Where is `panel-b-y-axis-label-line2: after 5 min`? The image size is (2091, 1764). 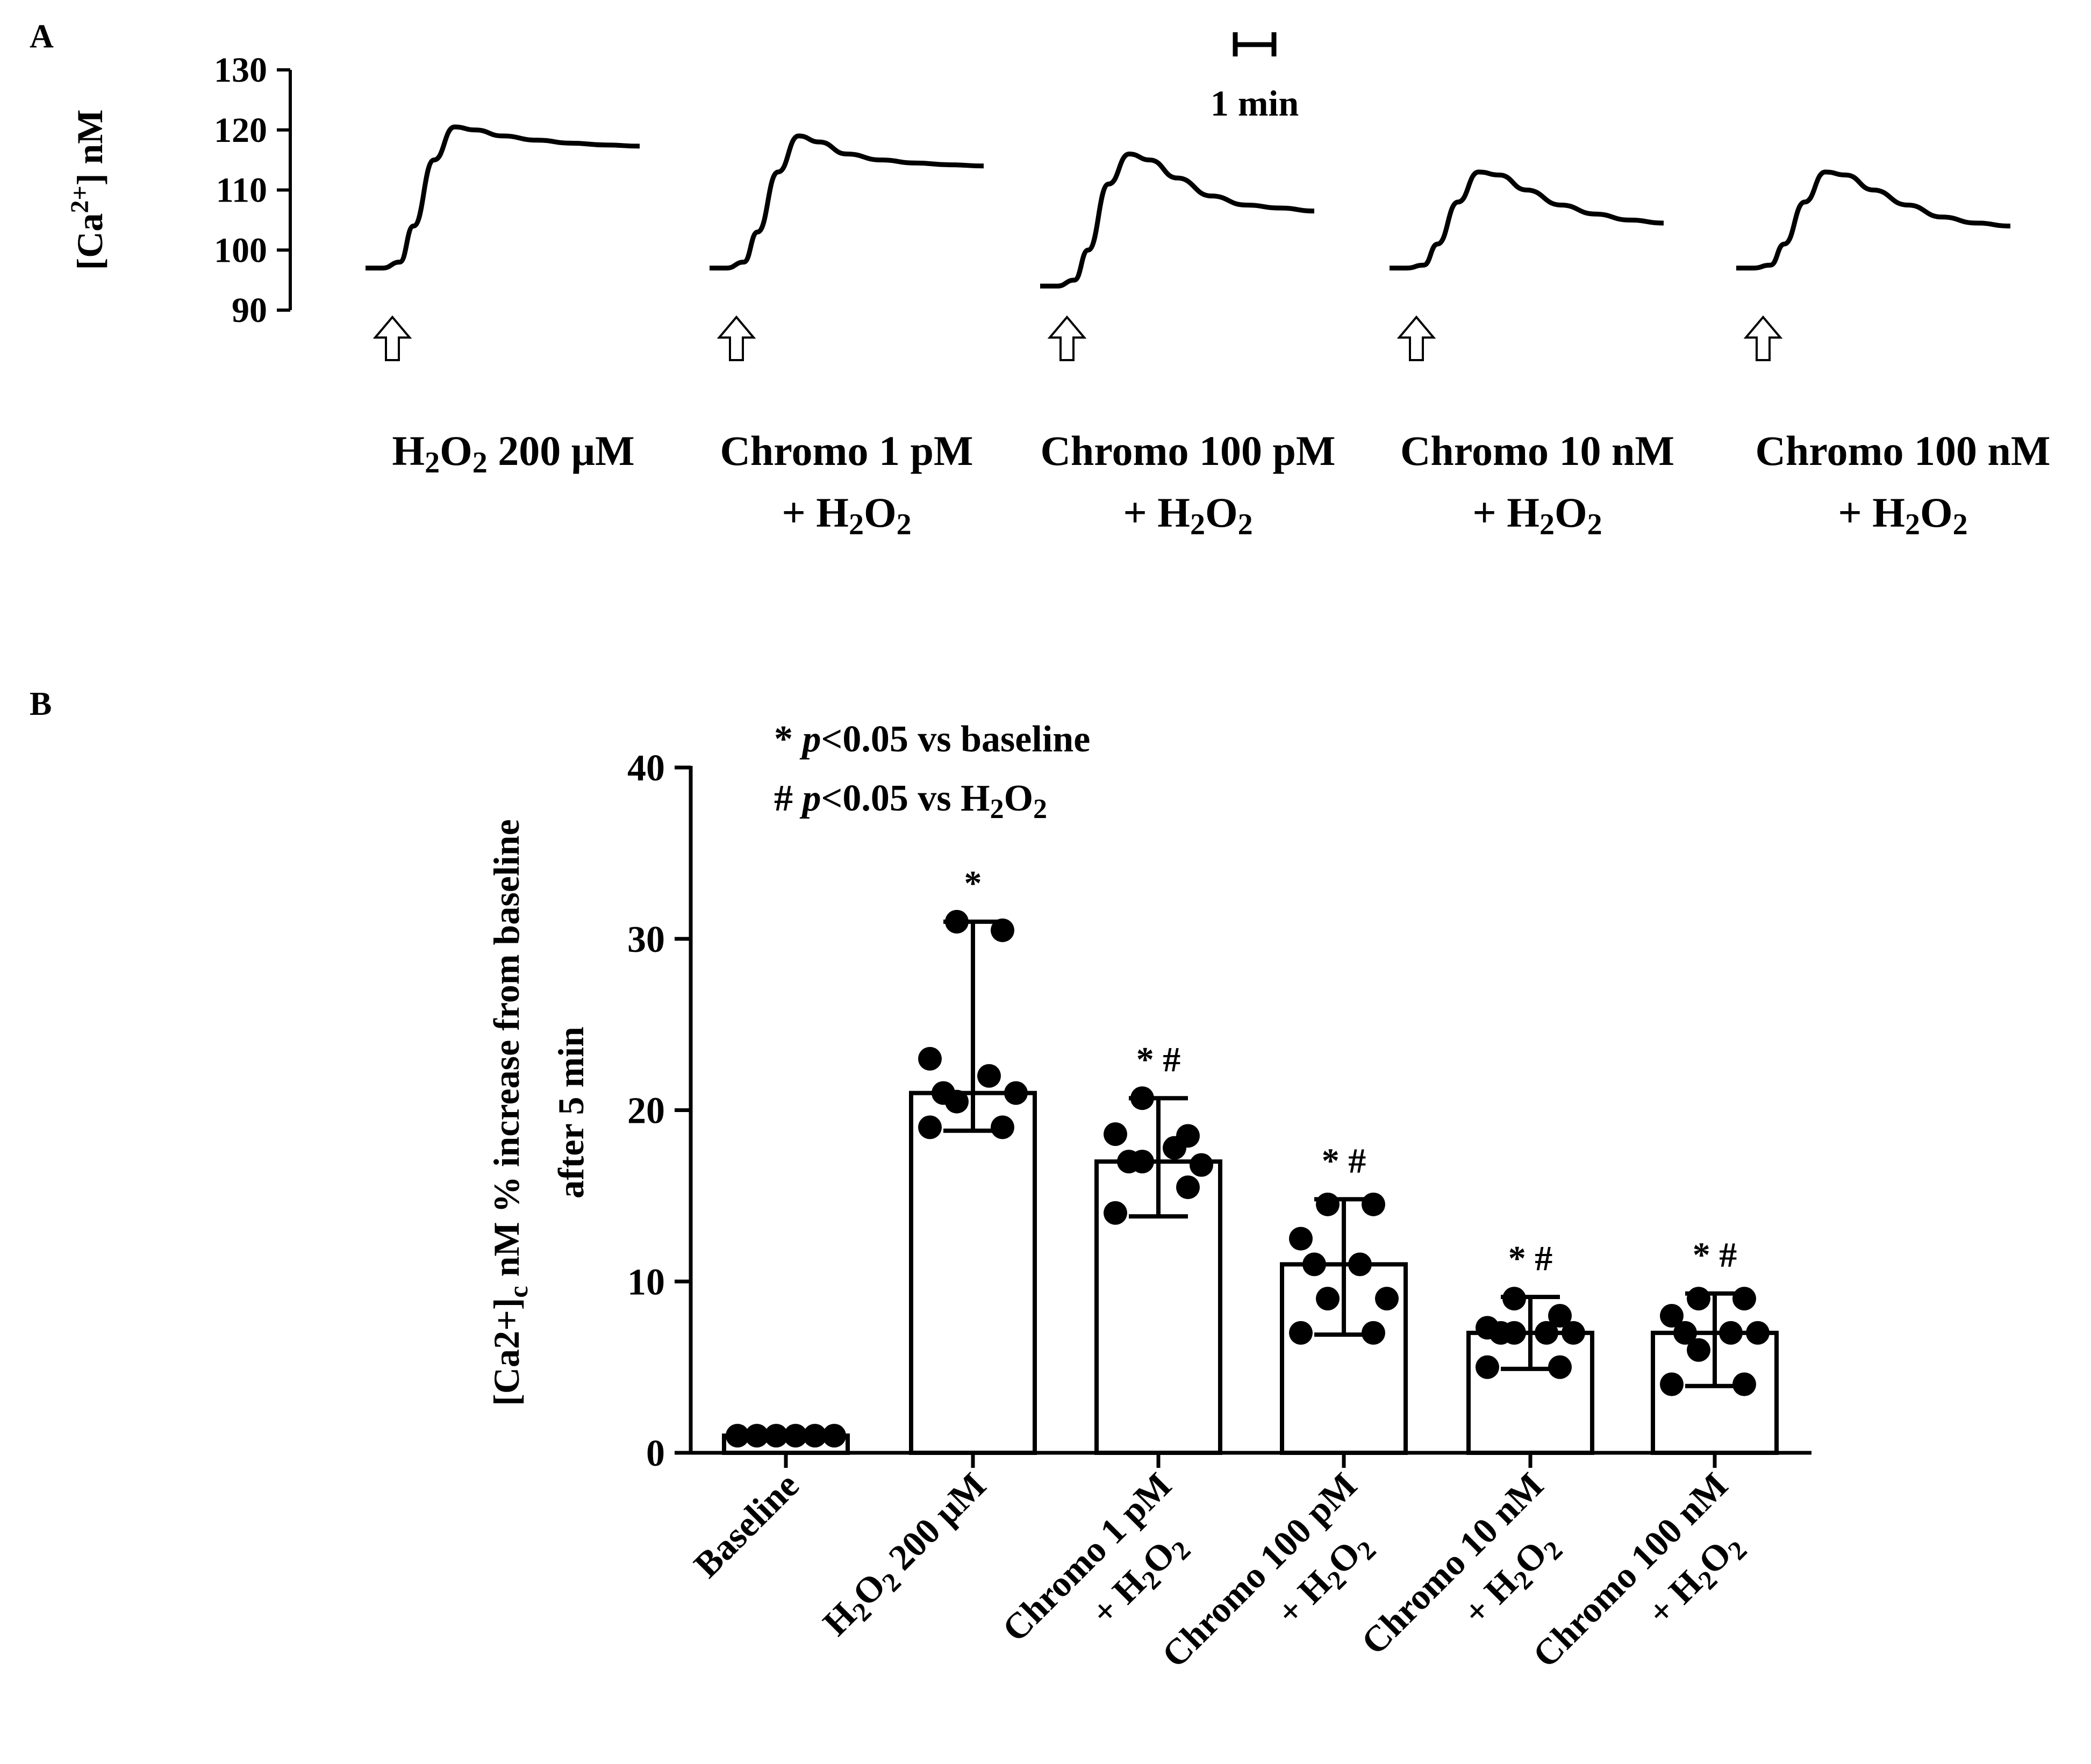
panel-b-y-axis-label-line2: after 5 min is located at coordinates (570, 1113).